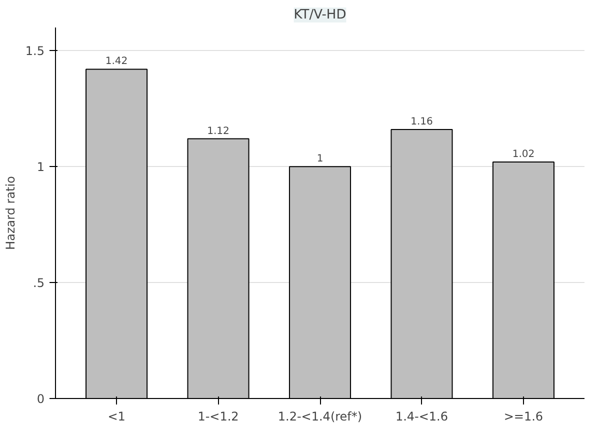 Image resolution: width=590 pixels, height=426 pixels. What do you see at coordinates (421, 417) in the screenshot?
I see `x-tick-label: 1.4-<1.6` at bounding box center [421, 417].